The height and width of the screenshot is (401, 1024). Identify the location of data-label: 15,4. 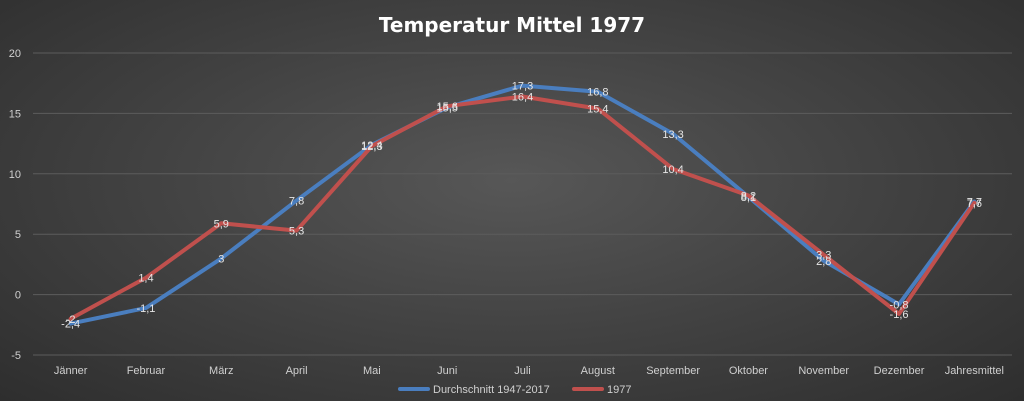
(597, 110).